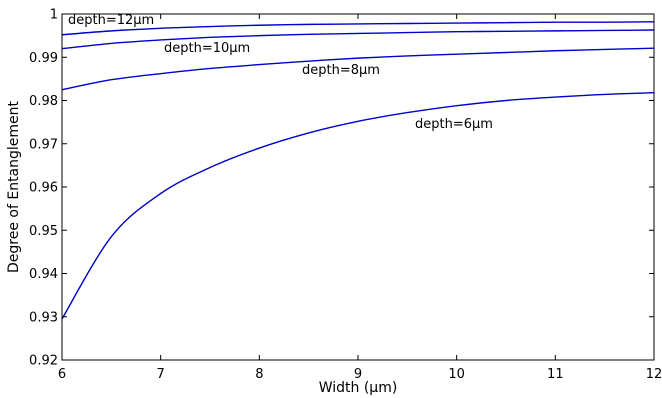 The height and width of the screenshot is (398, 662). What do you see at coordinates (358, 374) in the screenshot?
I see `x-tick-label: 9` at bounding box center [358, 374].